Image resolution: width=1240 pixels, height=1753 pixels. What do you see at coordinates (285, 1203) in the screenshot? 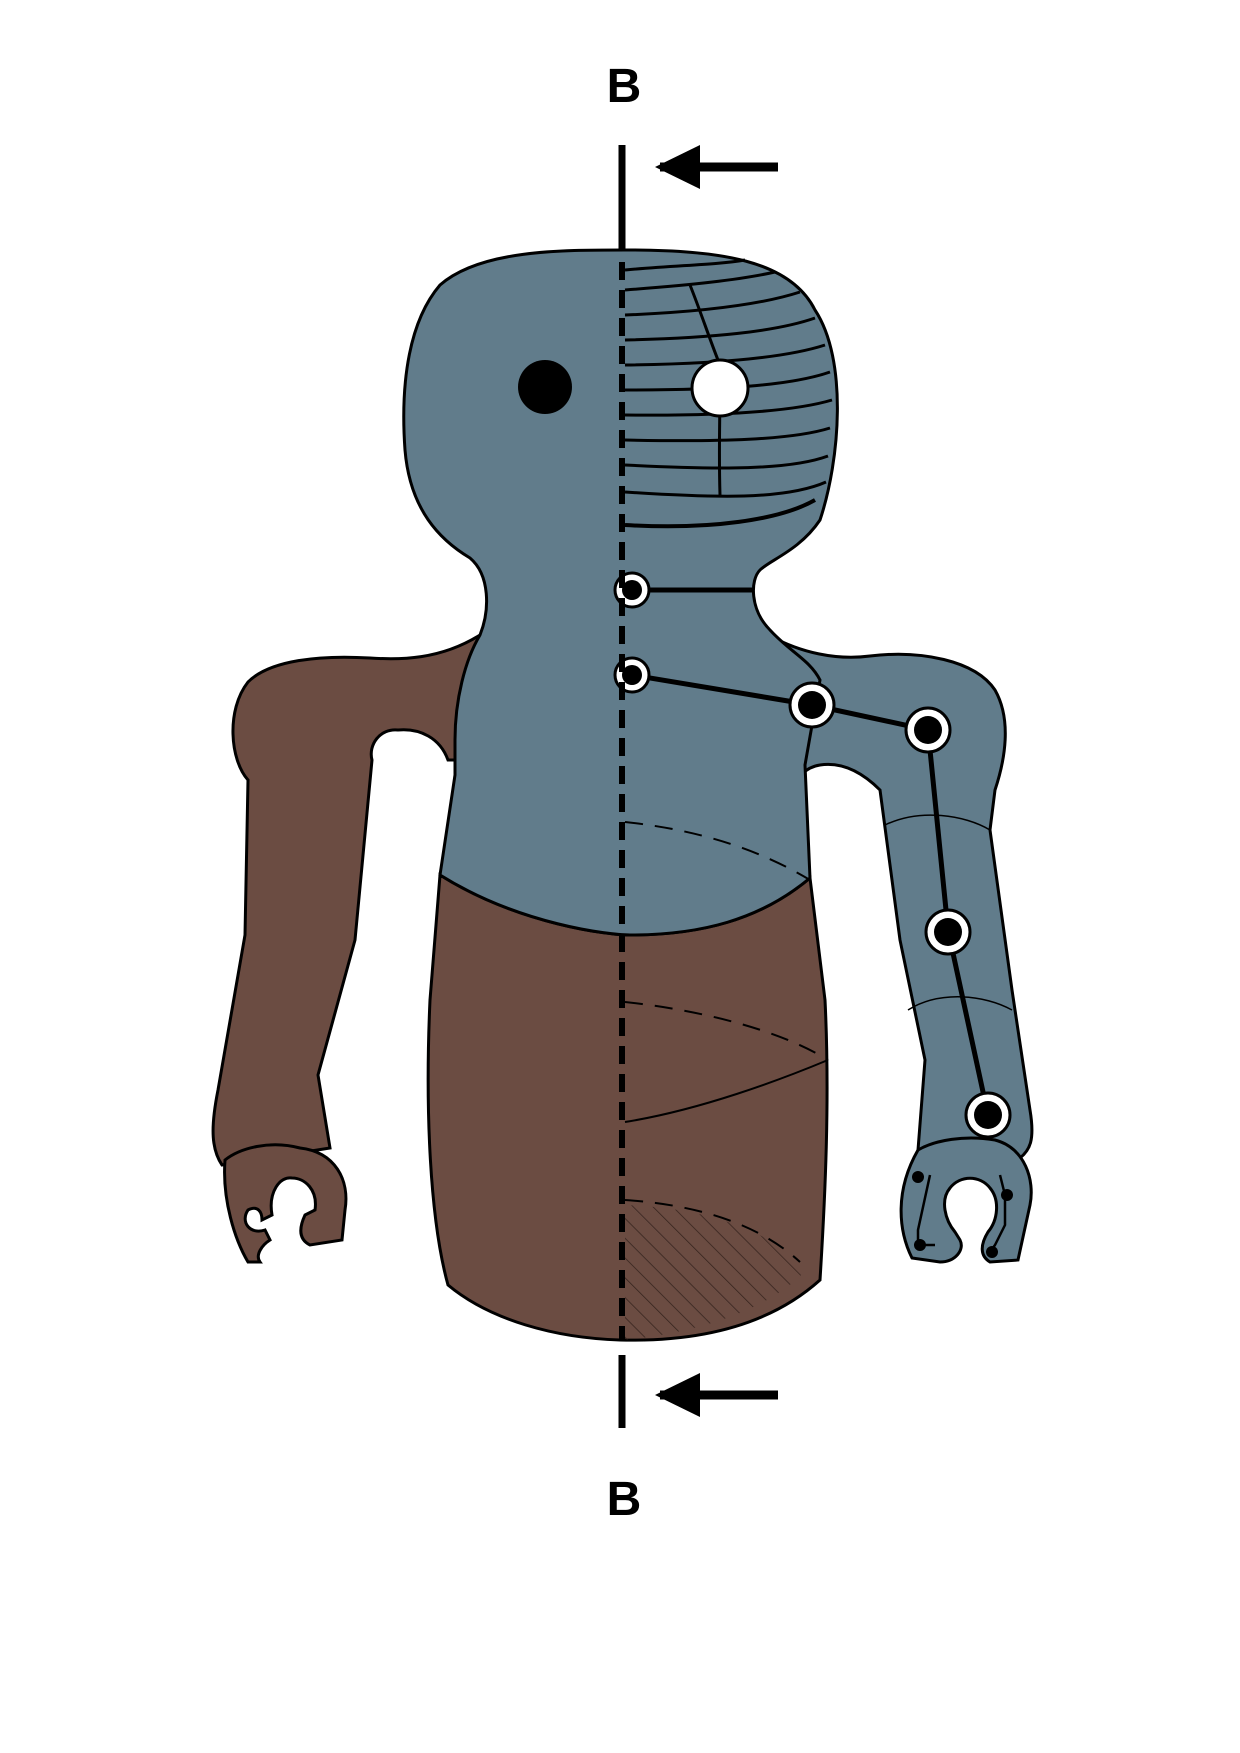
I see `left-hand` at bounding box center [285, 1203].